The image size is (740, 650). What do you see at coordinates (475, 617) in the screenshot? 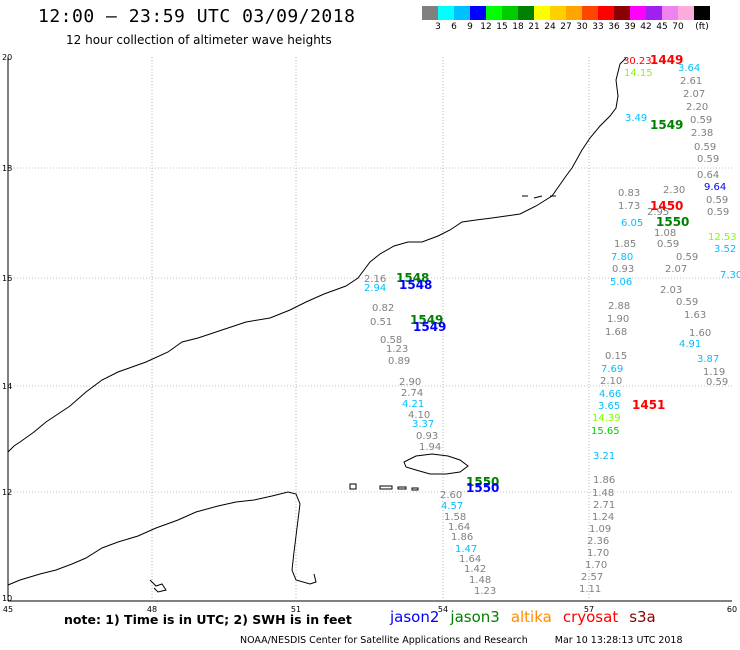
I see `legend-jason3: jason3` at bounding box center [475, 617].